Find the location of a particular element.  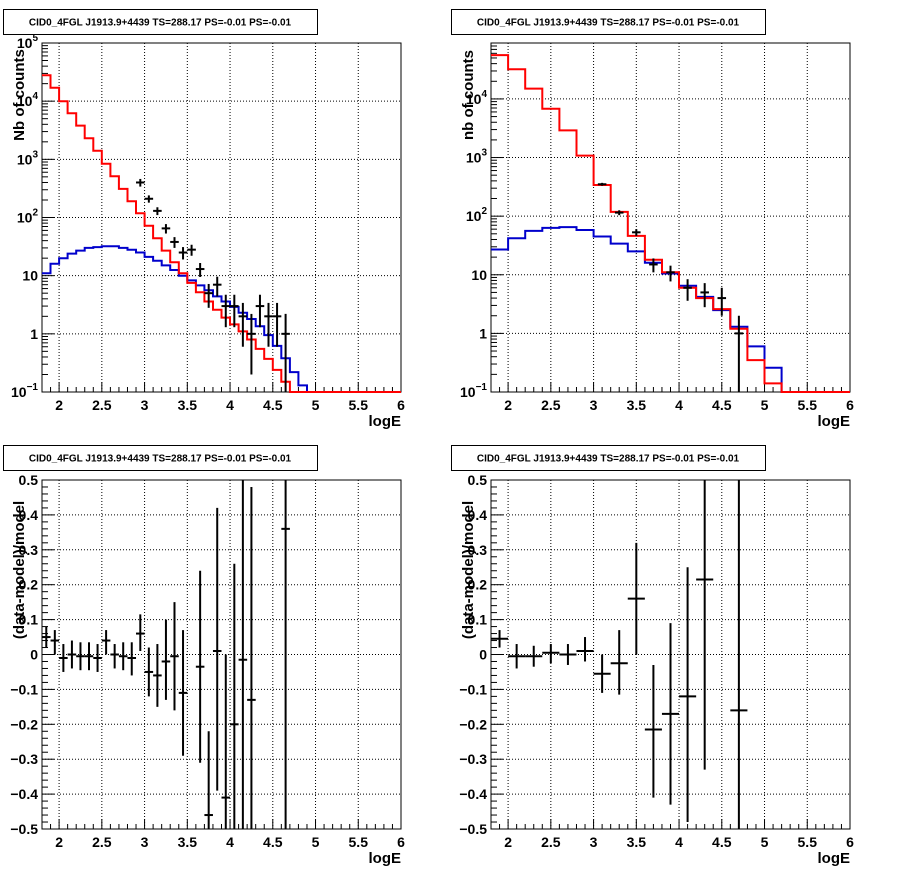

x-tick-label: 2.5 is located at coordinates (551, 842).